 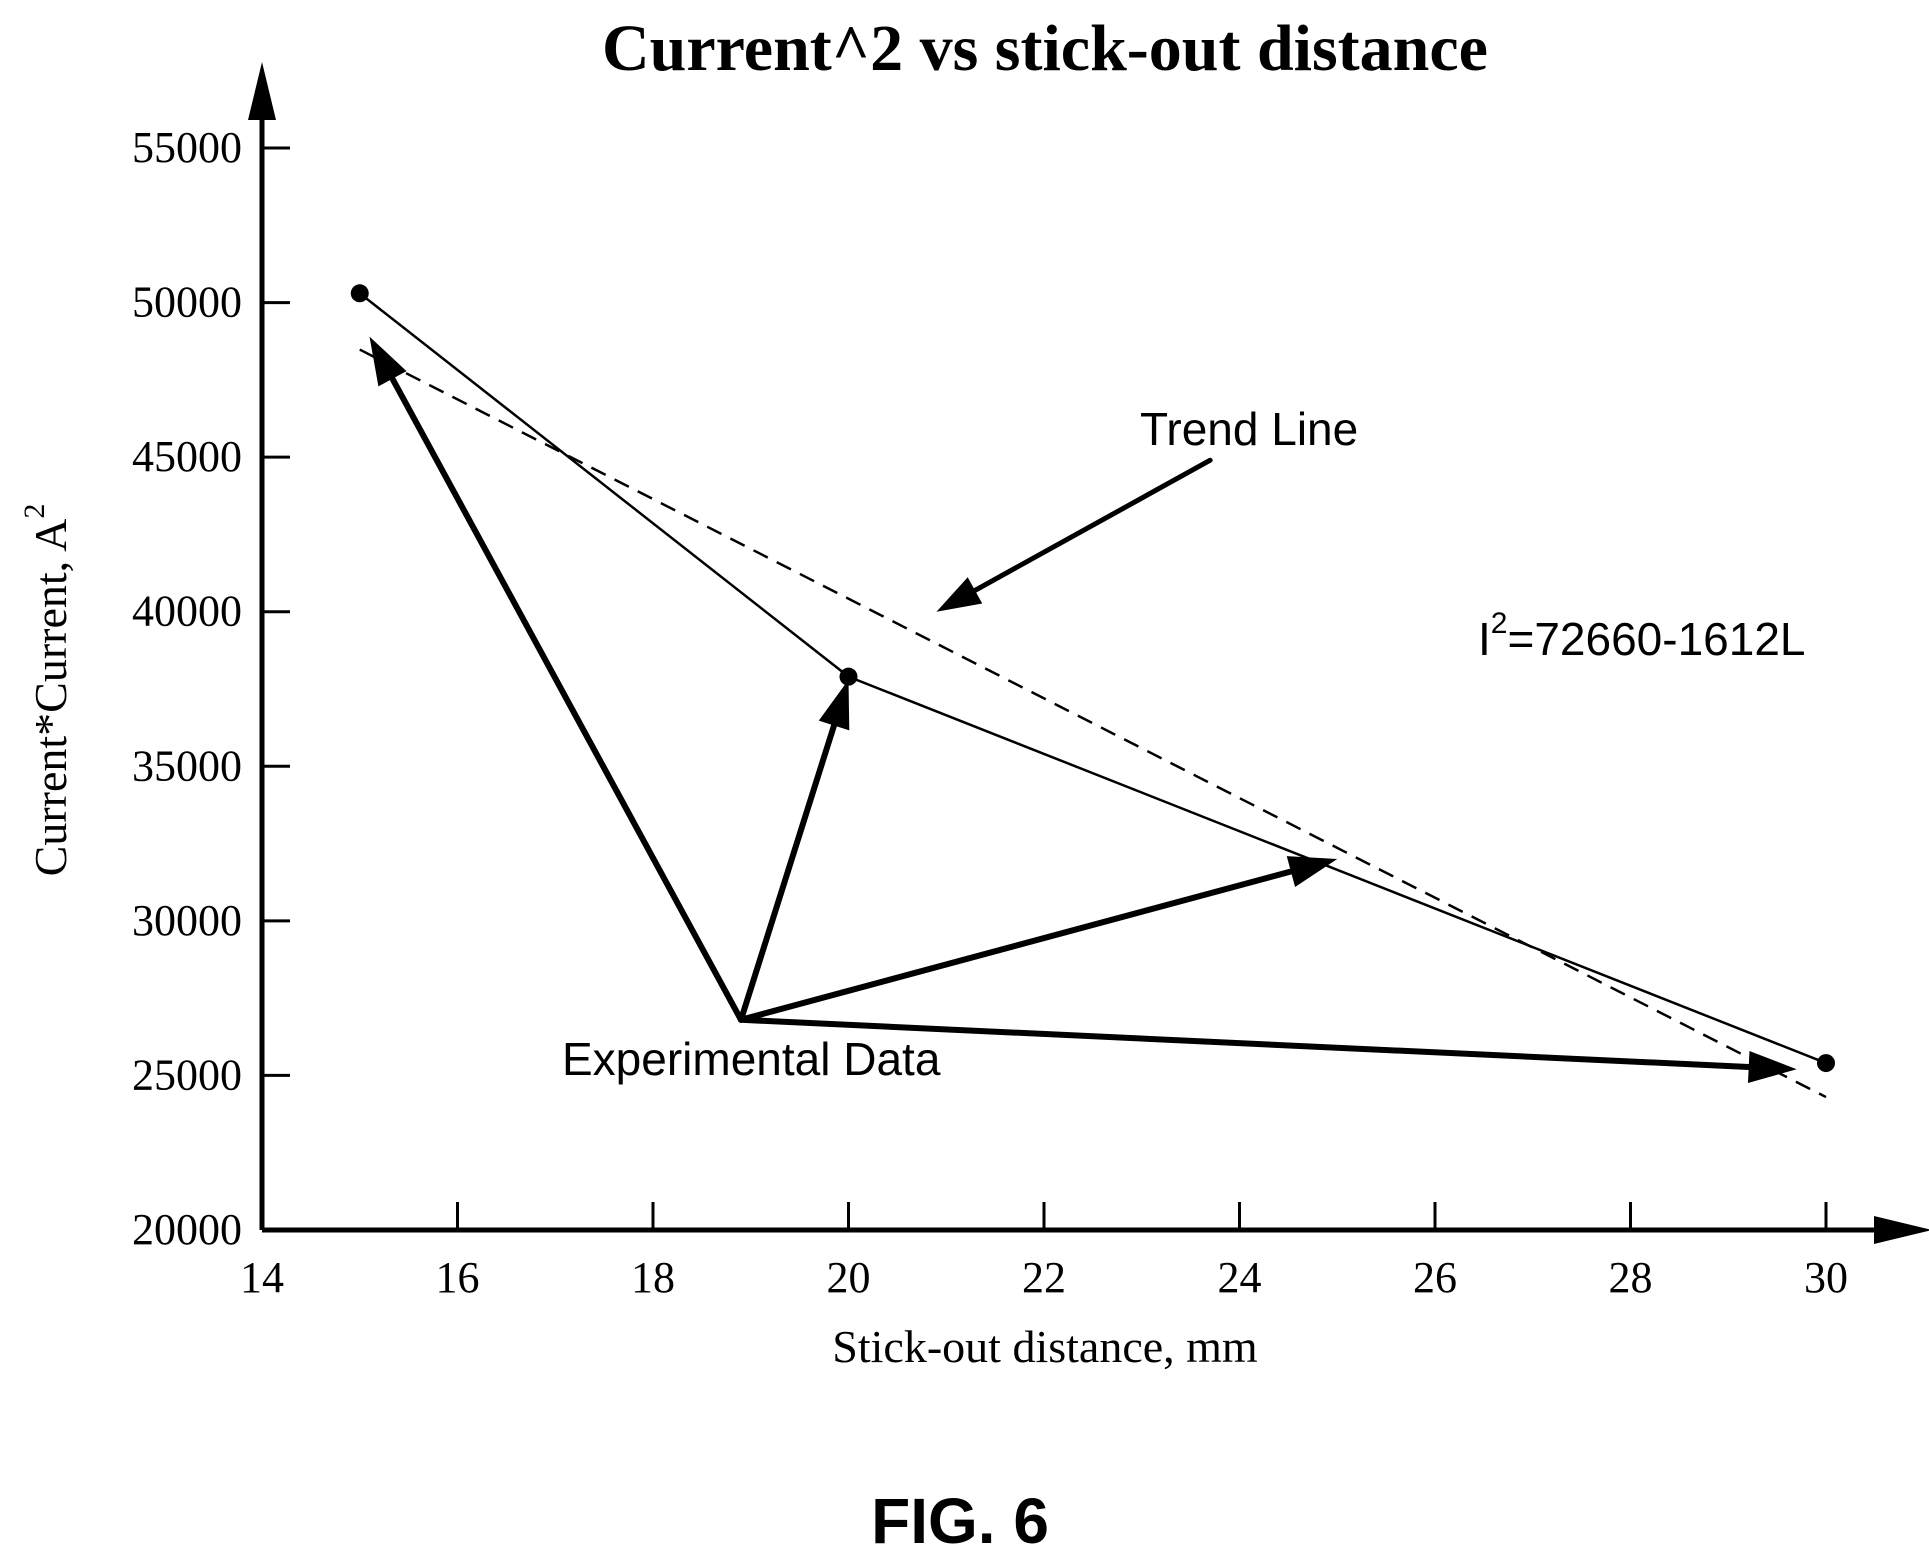 I want to click on x-tick-label: 16, so click(x=458, y=1277).